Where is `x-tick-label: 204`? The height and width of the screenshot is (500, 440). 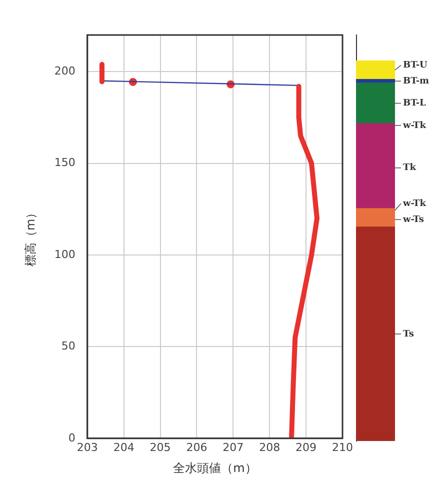
x-tick-label: 204 is located at coordinates (123, 447).